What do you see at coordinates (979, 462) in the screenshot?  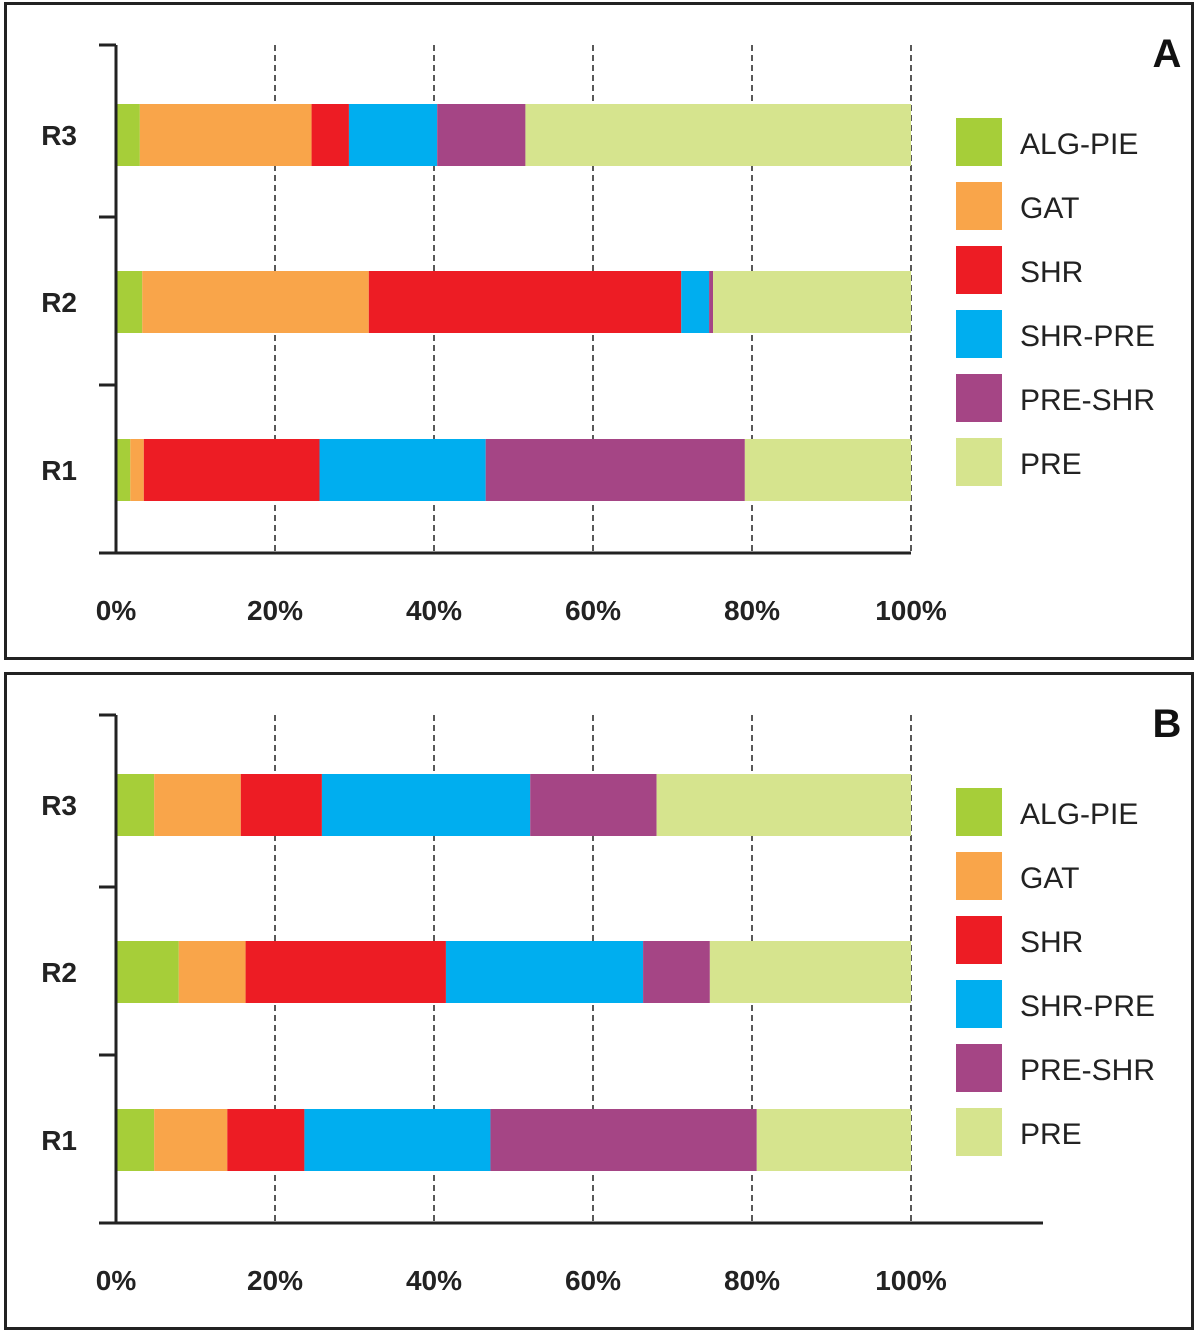 I see `legend-swatch-a-pre` at bounding box center [979, 462].